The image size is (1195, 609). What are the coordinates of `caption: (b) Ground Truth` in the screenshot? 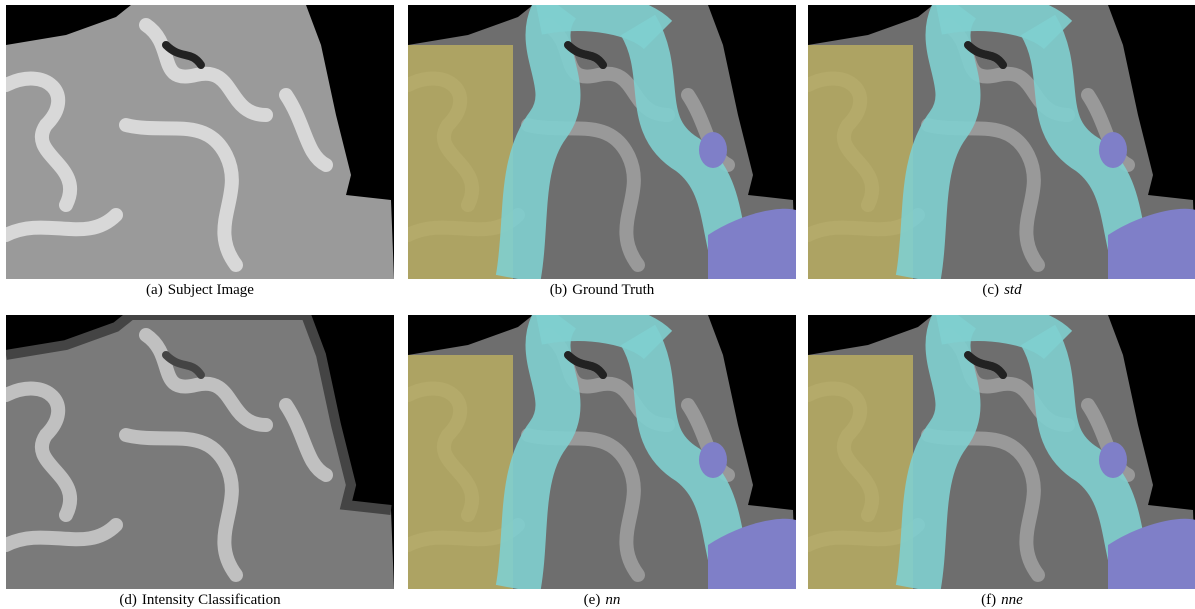 It's located at (602, 290).